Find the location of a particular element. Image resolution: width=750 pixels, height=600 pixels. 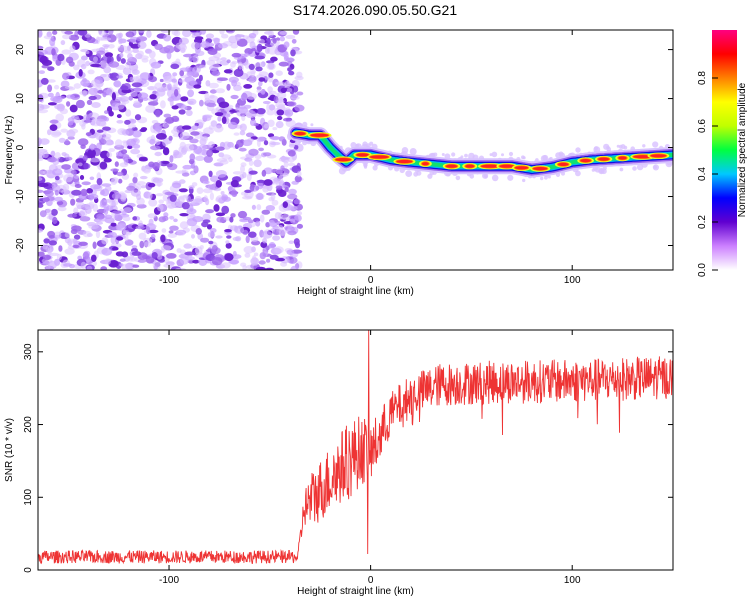

colorbar-tick-label: 0.4 is located at coordinates (702, 174).